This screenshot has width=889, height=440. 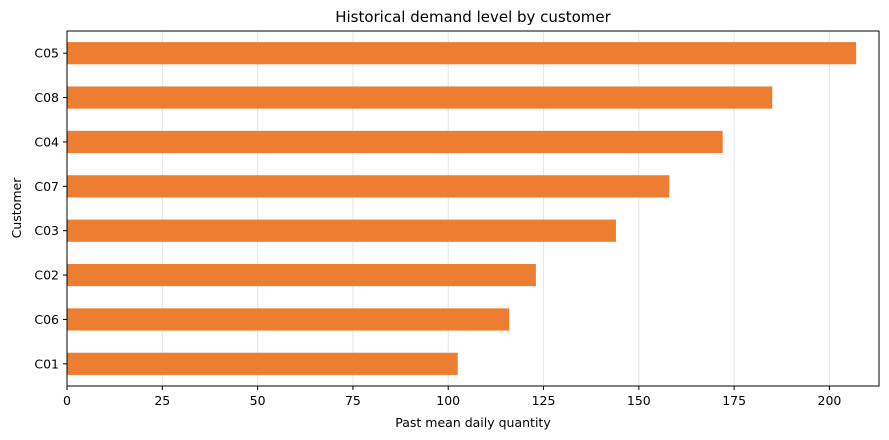 I want to click on chart-title: Historical demand level by customer, so click(x=473, y=17).